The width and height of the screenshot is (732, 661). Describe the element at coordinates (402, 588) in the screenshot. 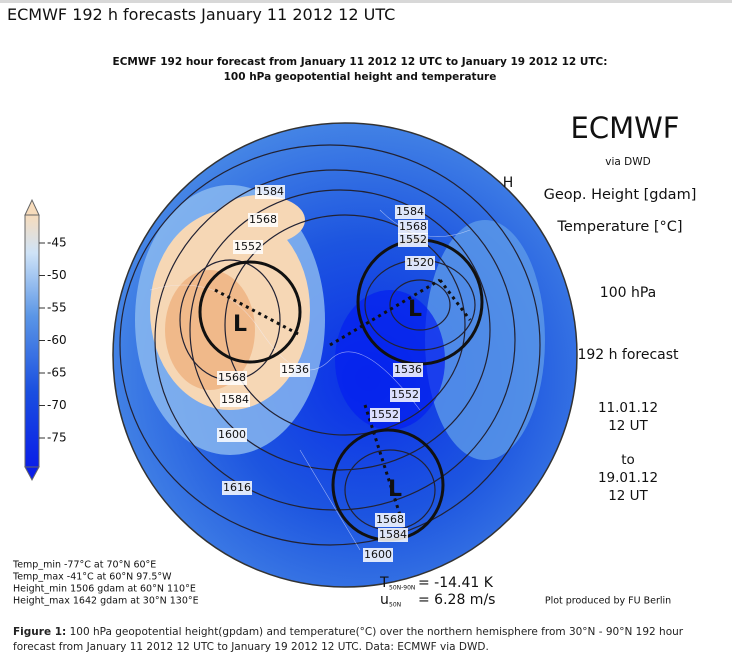

I see `mean-subscript: 50N-90N` at that location.